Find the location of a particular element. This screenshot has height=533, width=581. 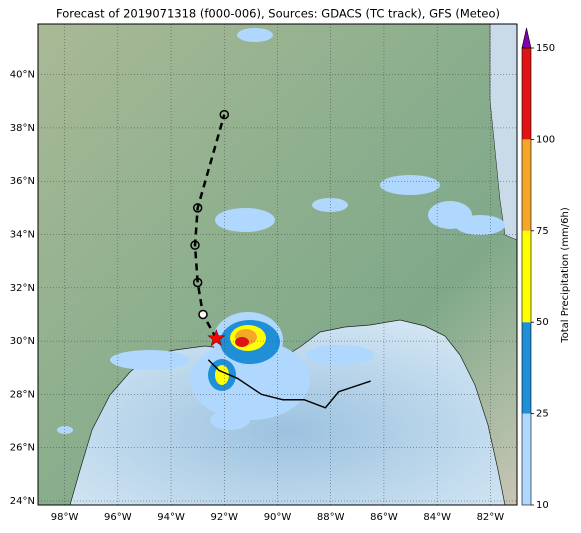

lat-tick-label: 32°N is located at coordinates (22, 288).